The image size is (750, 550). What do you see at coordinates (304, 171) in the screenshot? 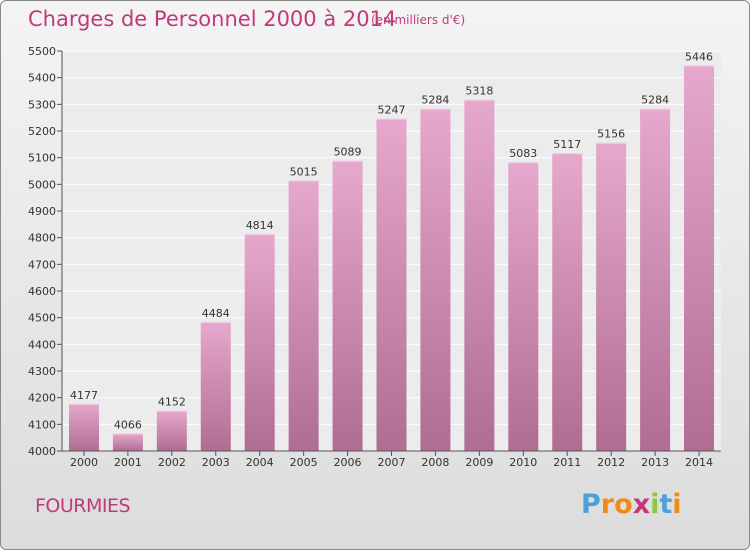
I see `data-label: 5015` at bounding box center [304, 171].